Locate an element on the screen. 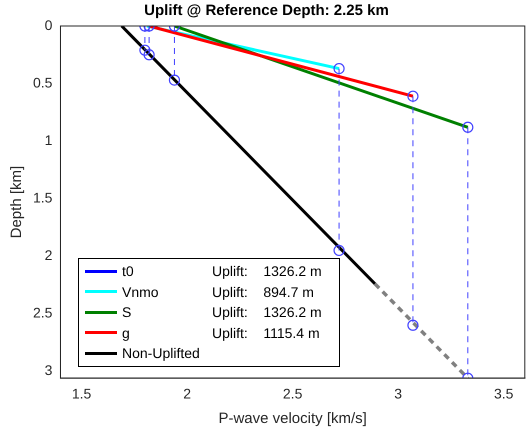  y-tick-label: 2.5 is located at coordinates (42, 312).